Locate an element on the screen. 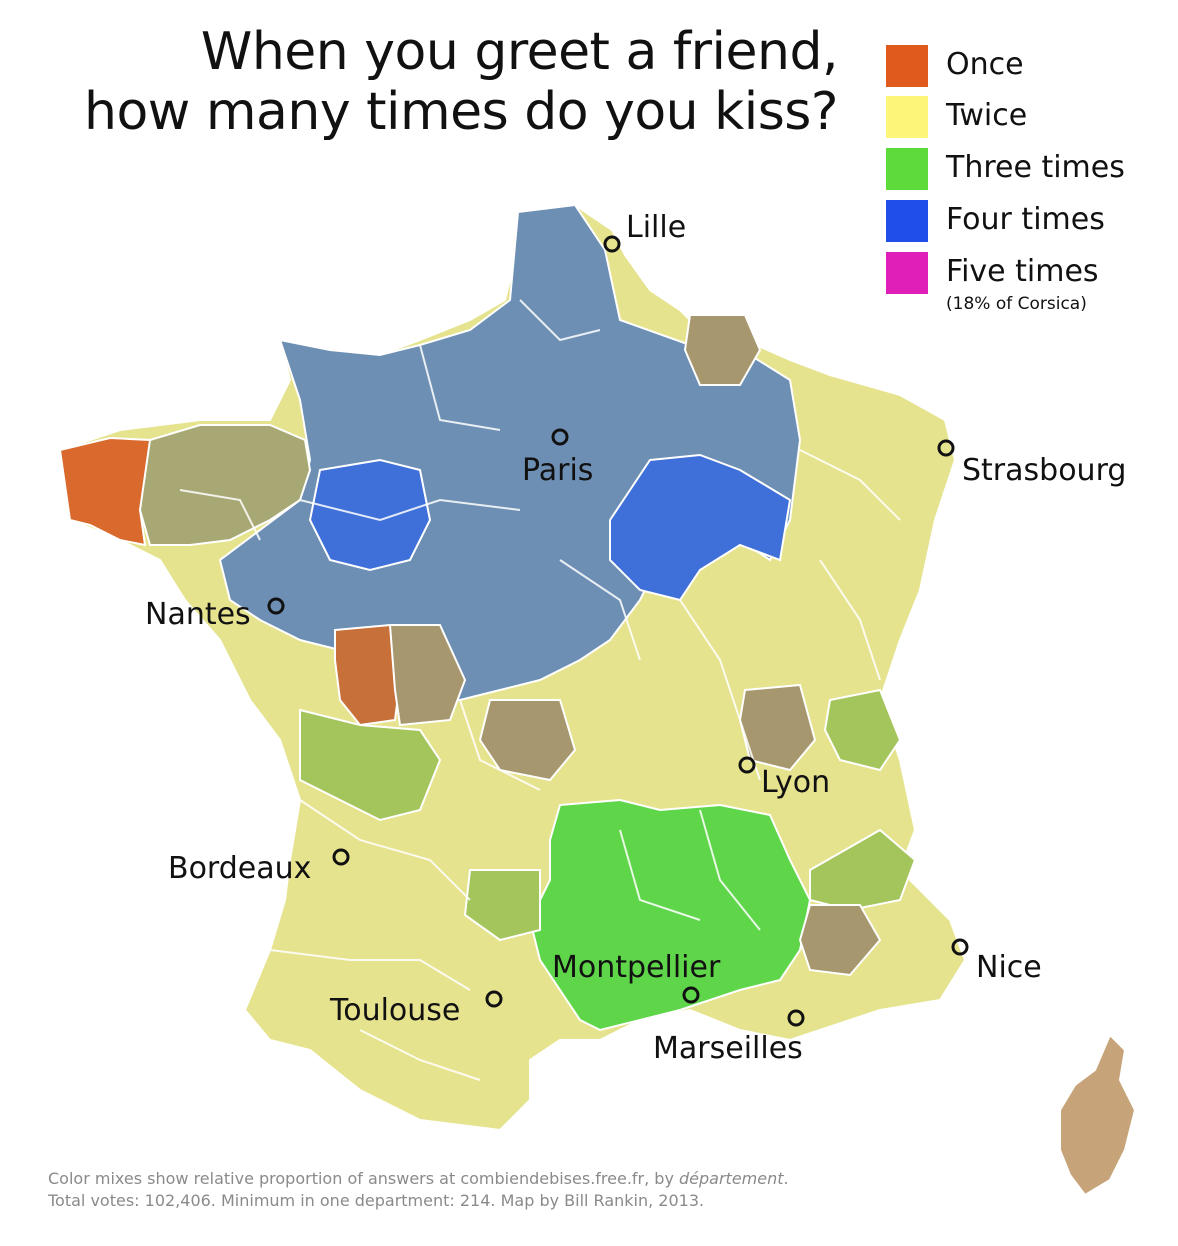 This screenshot has height=1246, width=1178. region-aude-mix is located at coordinates (502, 905).